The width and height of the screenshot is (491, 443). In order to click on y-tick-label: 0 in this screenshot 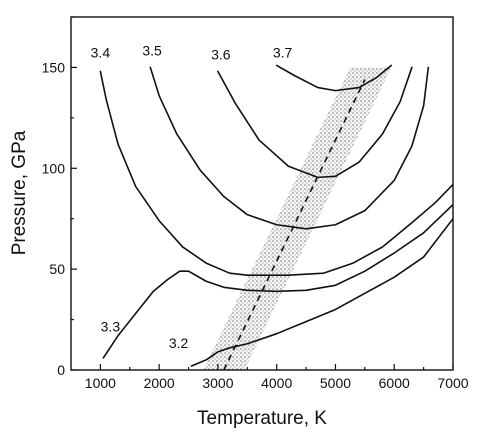, I will do `click(61, 370)`.